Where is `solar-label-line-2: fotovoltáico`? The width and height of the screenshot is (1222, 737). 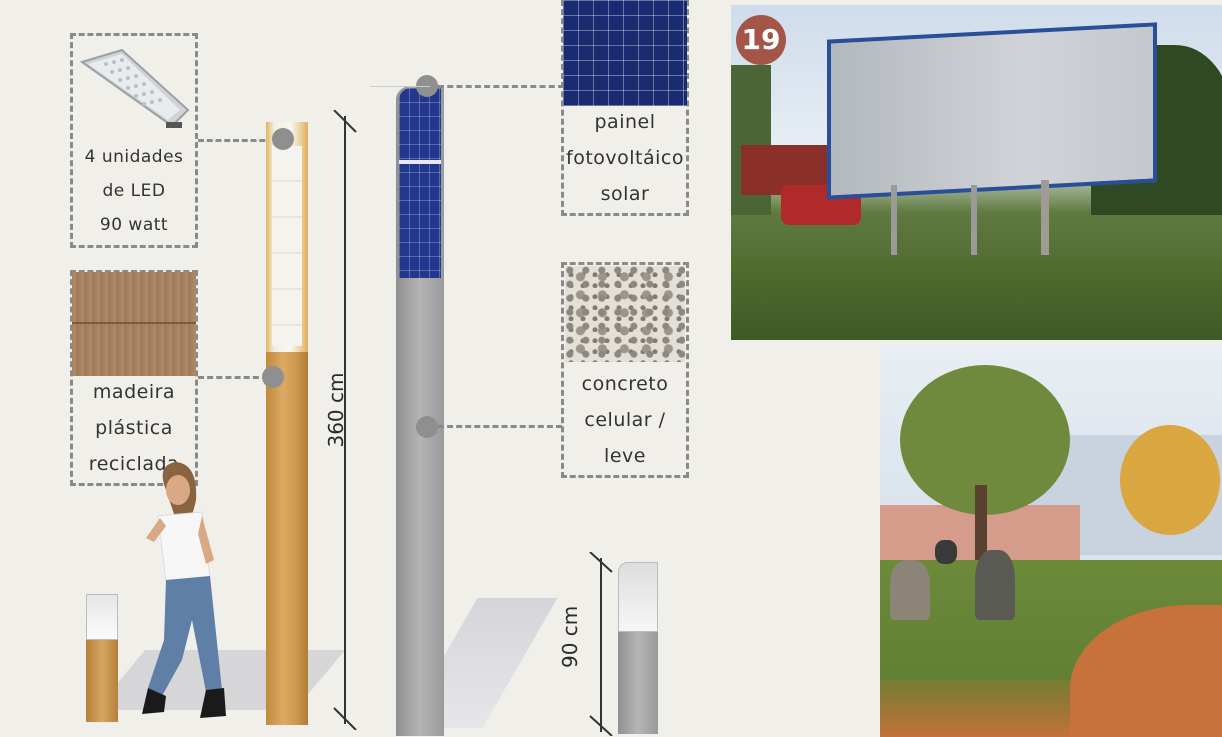
solar-label-line-2: fotovoltáico is located at coordinates (625, 158).